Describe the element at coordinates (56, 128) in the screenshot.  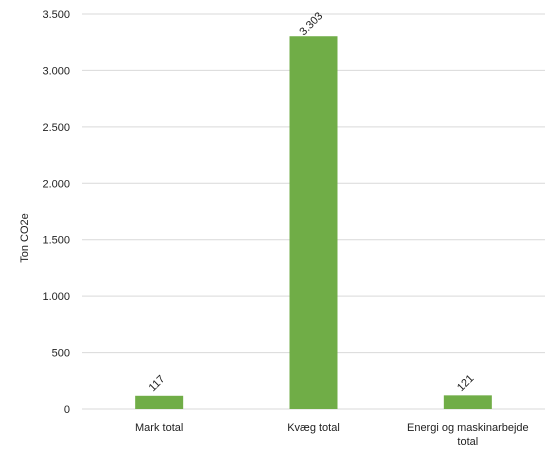
I see `y-tick-label: 2.500` at that location.